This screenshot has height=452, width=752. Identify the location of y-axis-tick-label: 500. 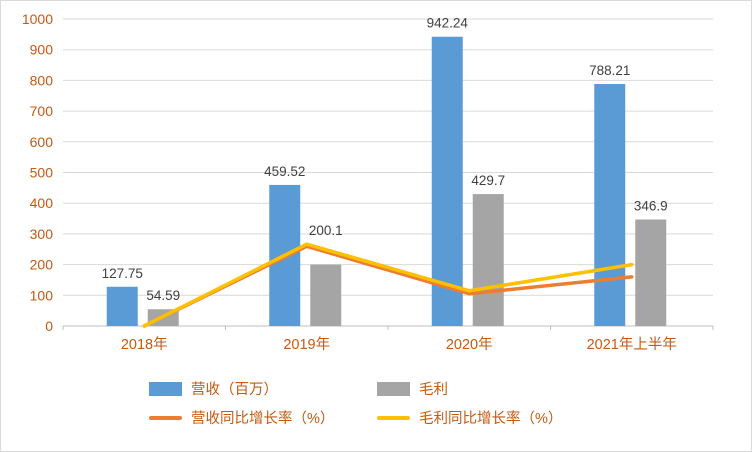
(42, 173).